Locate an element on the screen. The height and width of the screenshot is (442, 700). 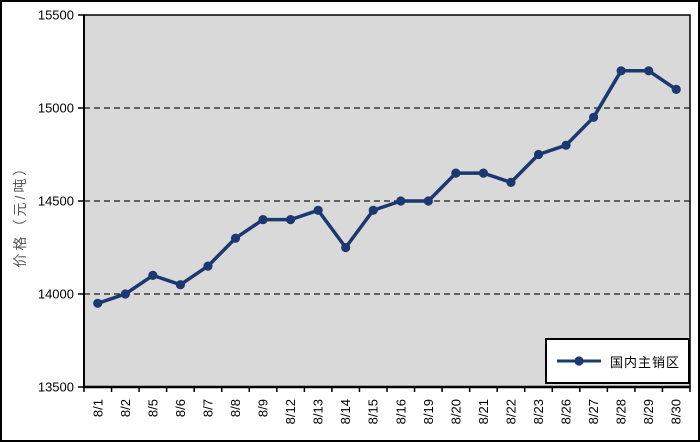
x-tick-label: 8/30 is located at coordinates (676, 411).